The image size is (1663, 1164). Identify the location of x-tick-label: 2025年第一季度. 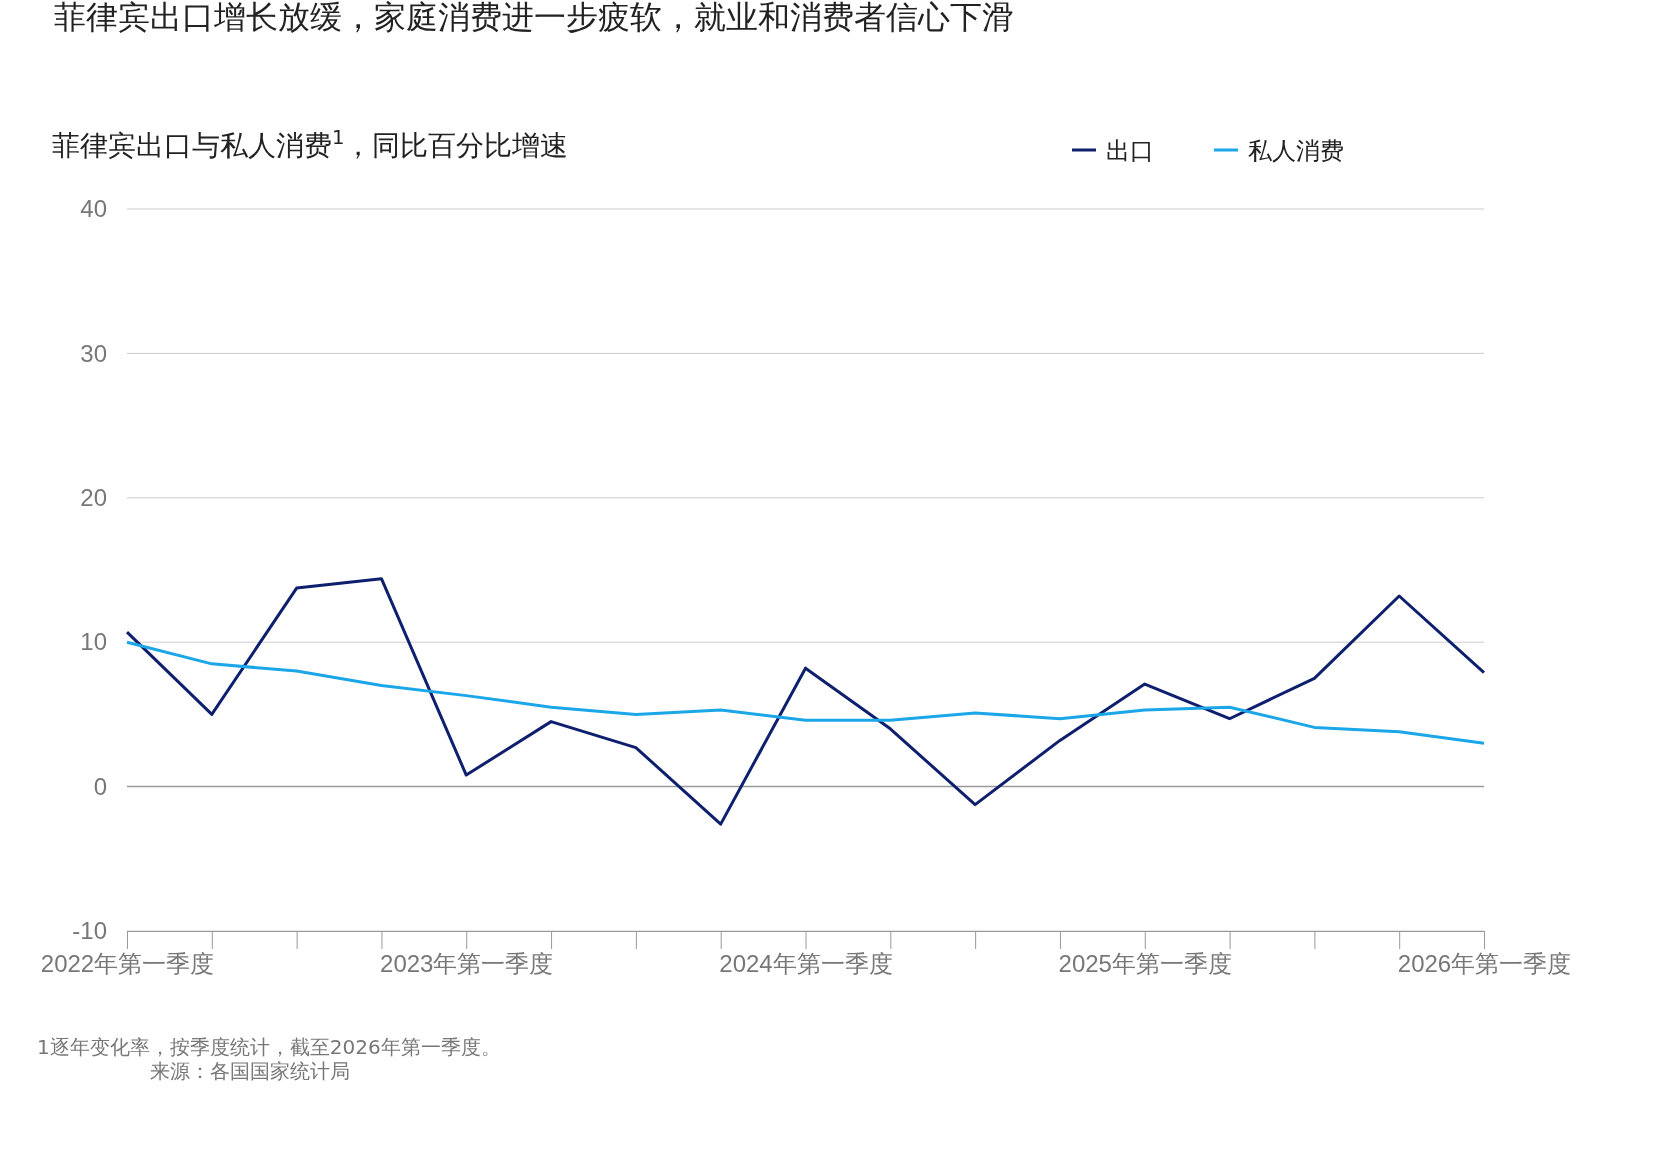
(1145, 964).